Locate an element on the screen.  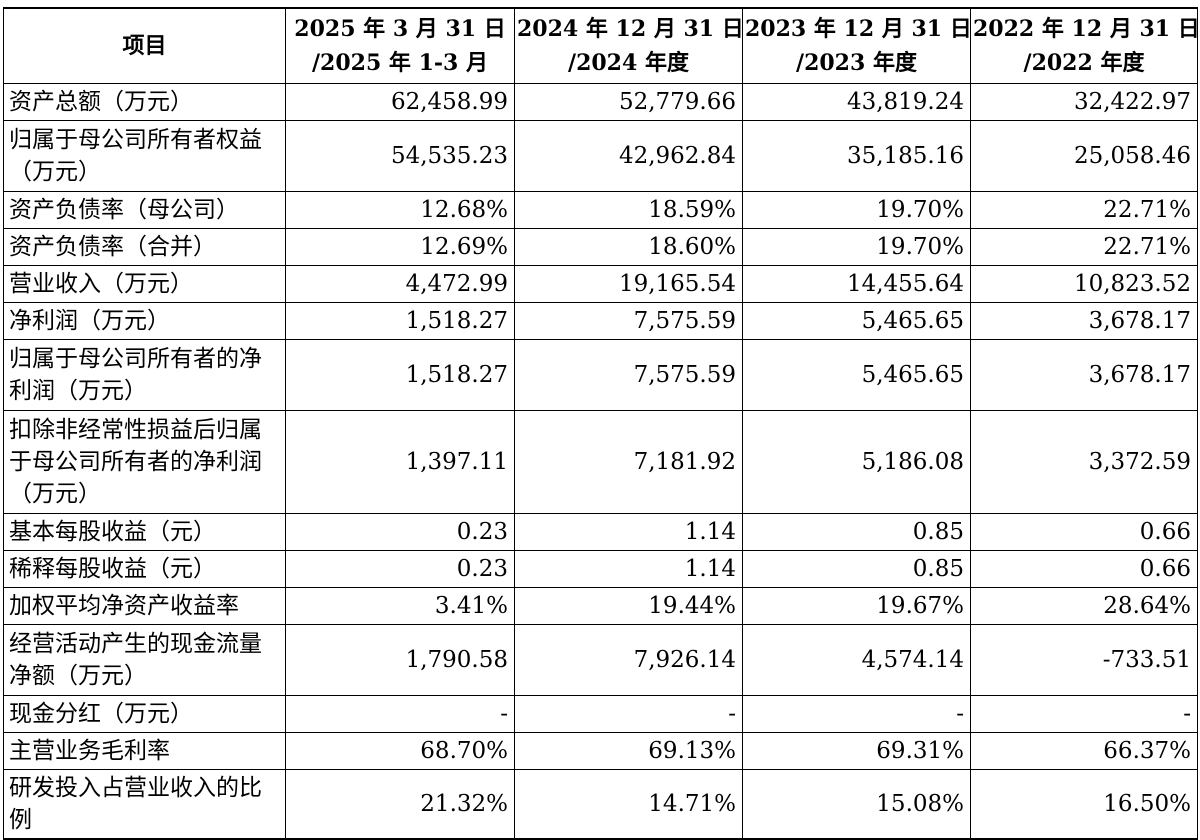
cell-value: 18.60% is located at coordinates (628, 247).